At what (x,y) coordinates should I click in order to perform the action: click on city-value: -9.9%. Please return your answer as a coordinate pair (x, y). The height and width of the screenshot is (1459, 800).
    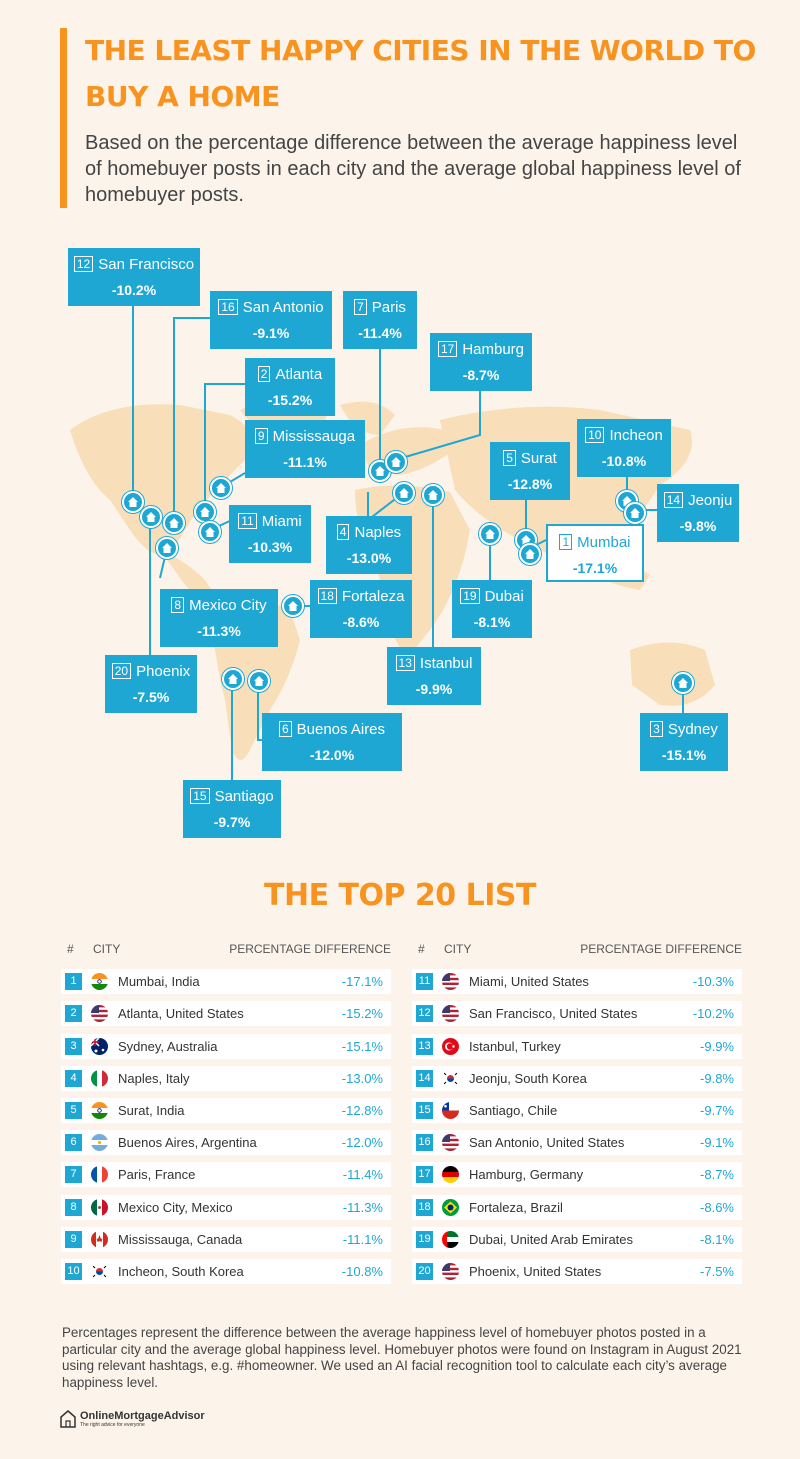
    Looking at the image, I should click on (434, 689).